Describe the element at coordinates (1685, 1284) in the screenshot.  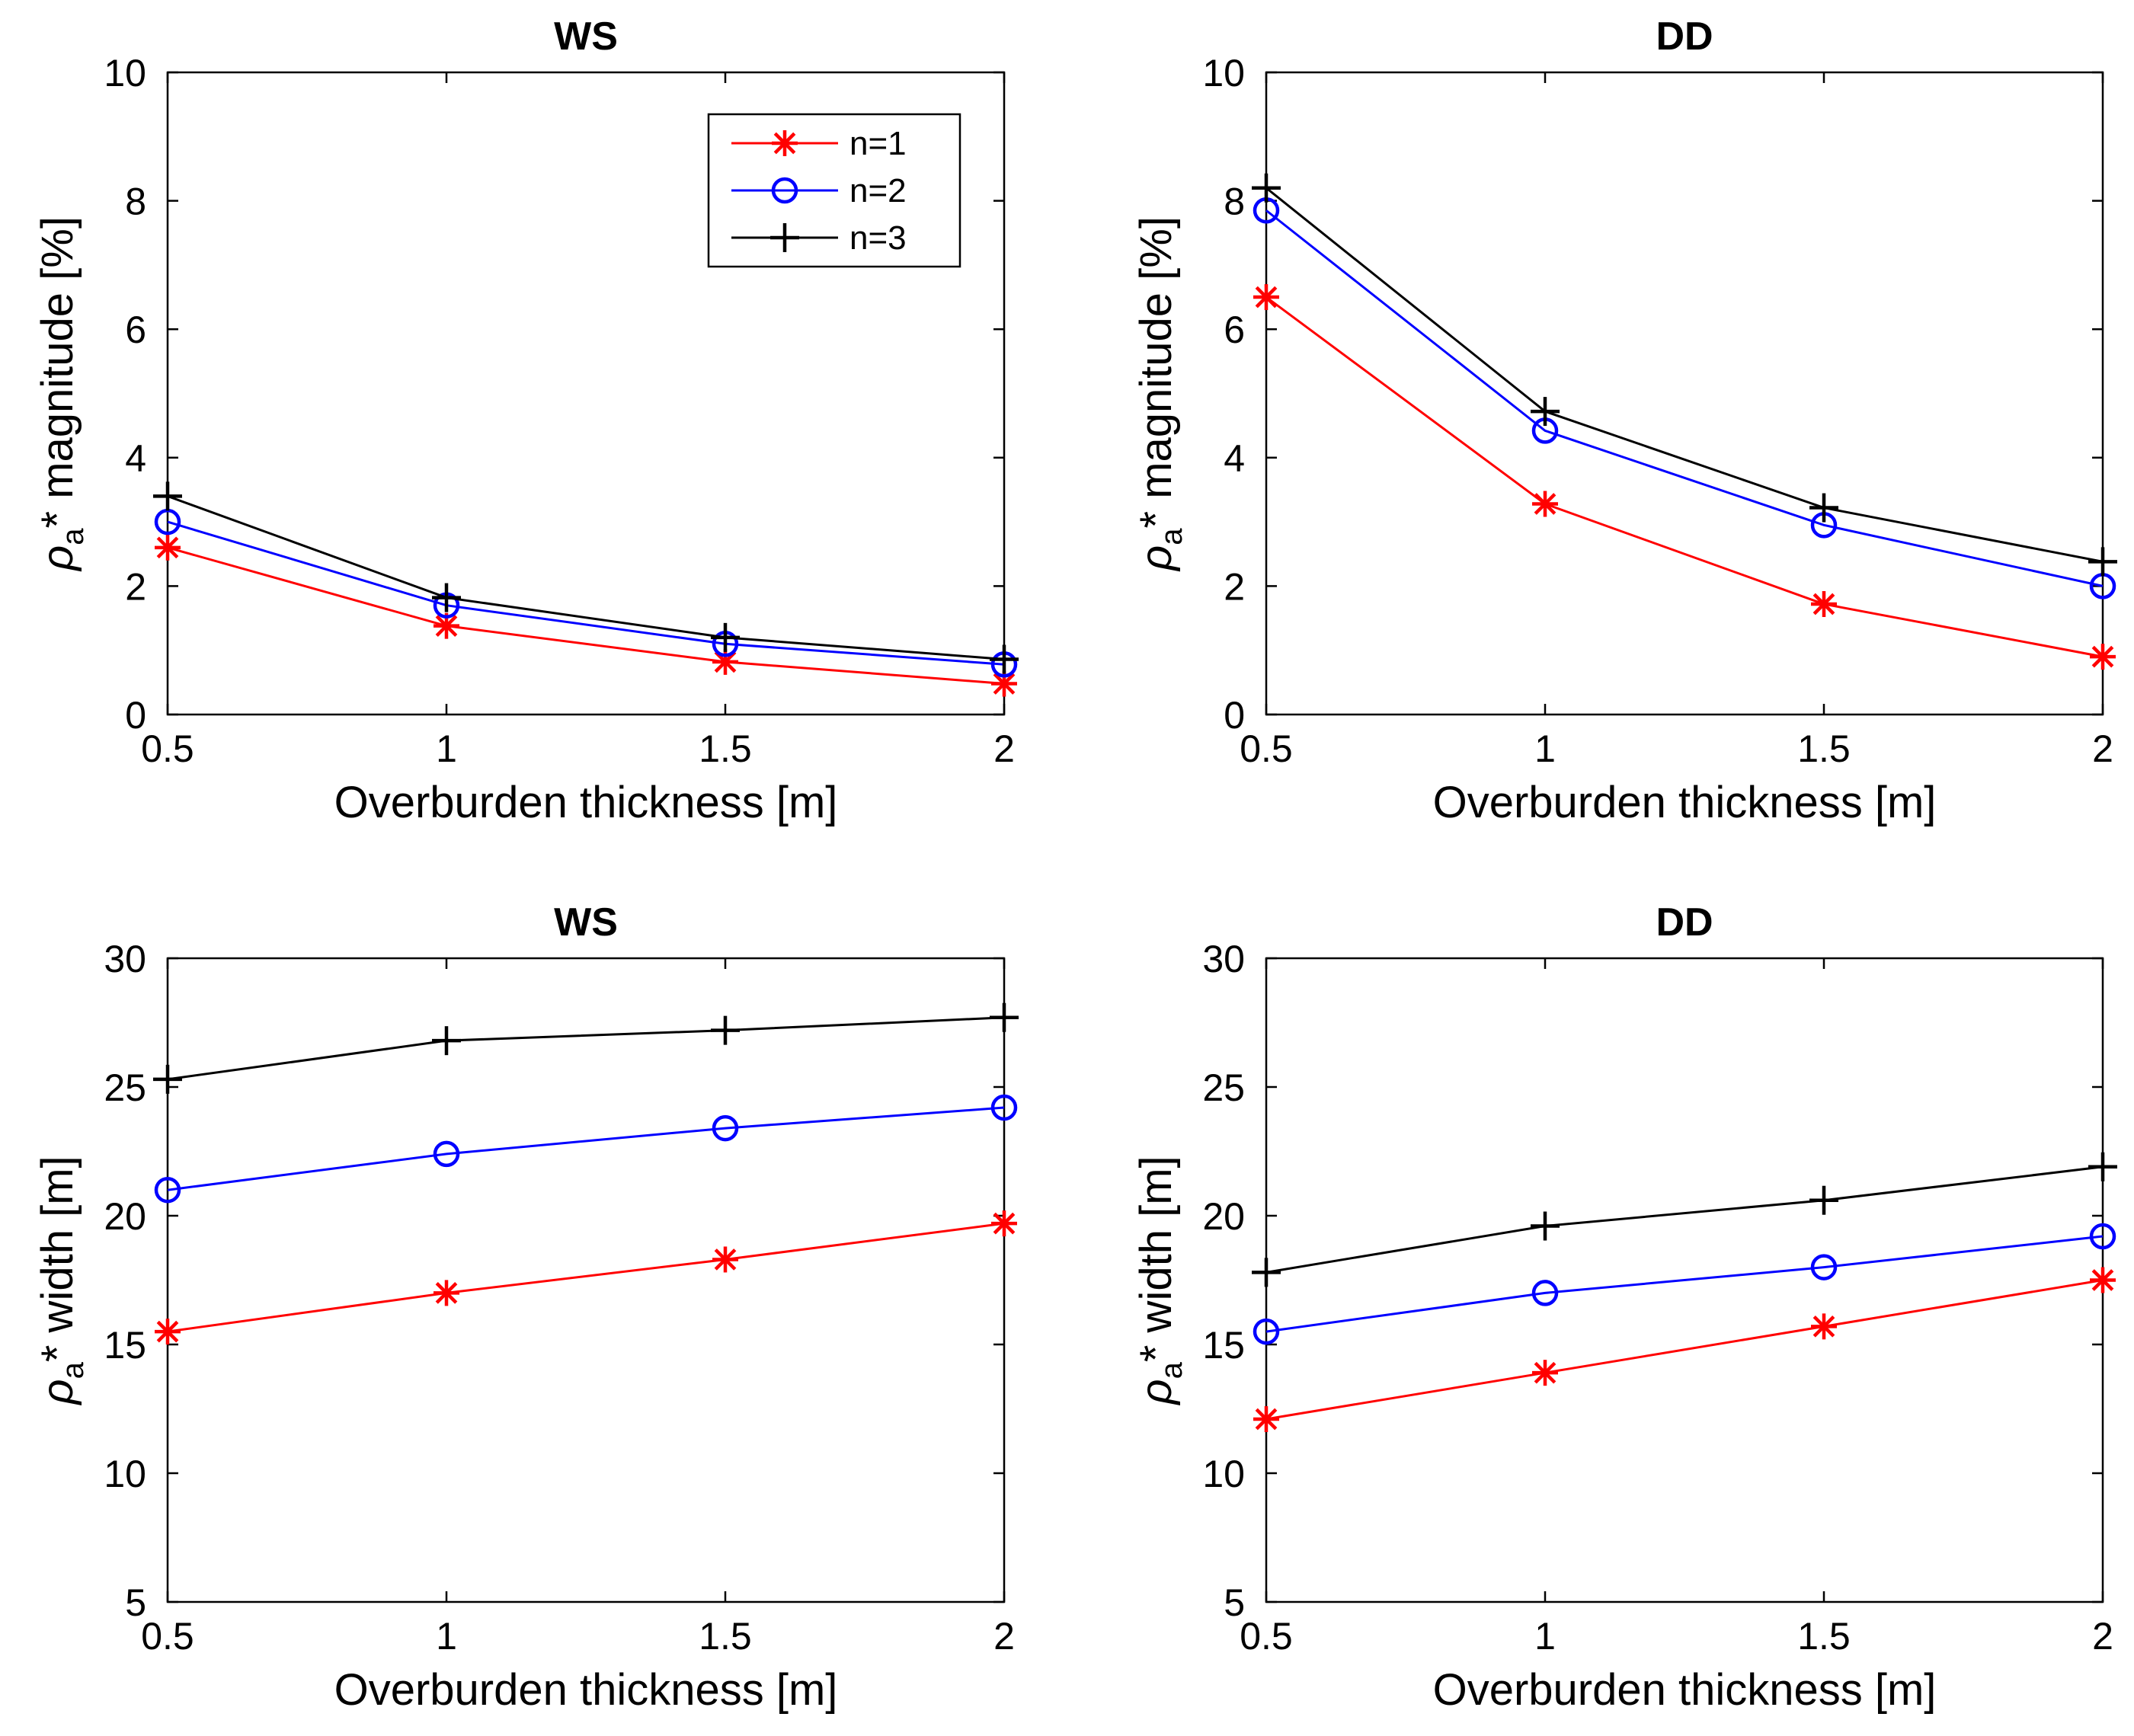
I see `series-n=2` at that location.